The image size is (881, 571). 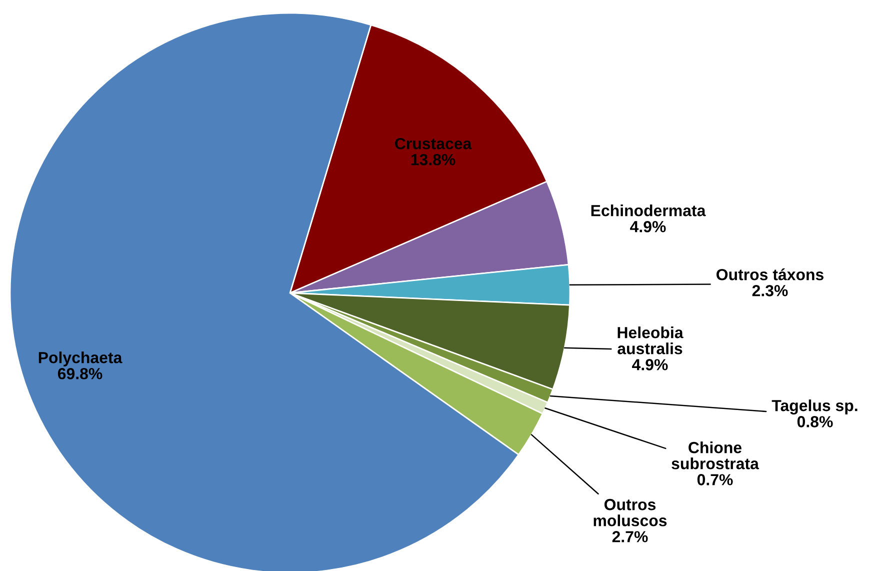 I want to click on data-label: 69.8%, so click(x=80, y=374).